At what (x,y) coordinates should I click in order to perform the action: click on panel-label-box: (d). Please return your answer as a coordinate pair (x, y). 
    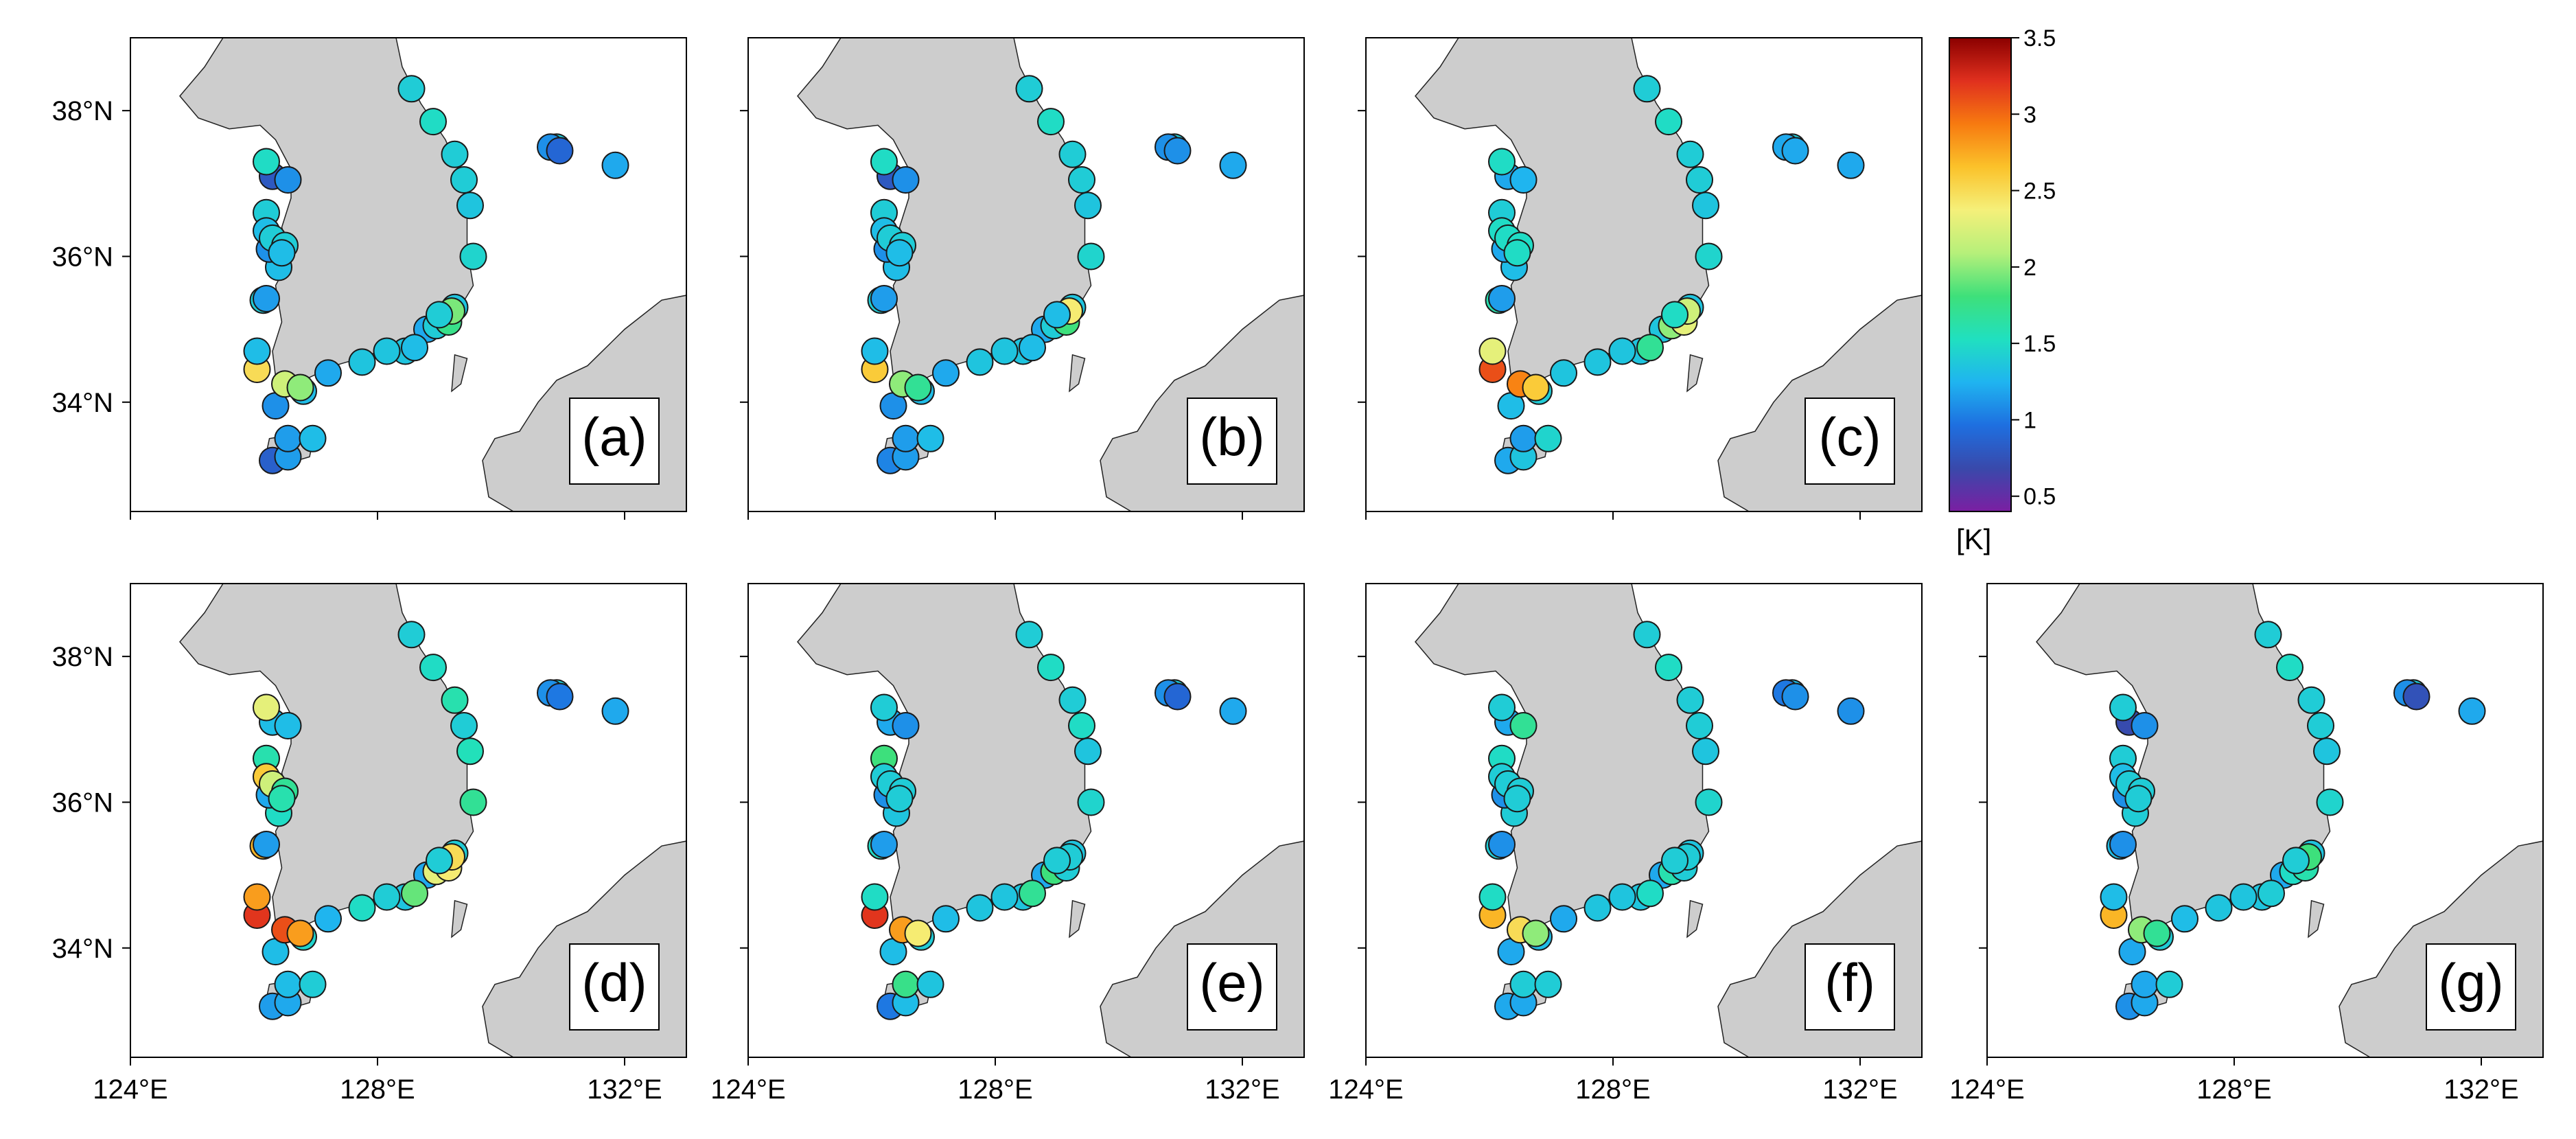
    Looking at the image, I should click on (614, 987).